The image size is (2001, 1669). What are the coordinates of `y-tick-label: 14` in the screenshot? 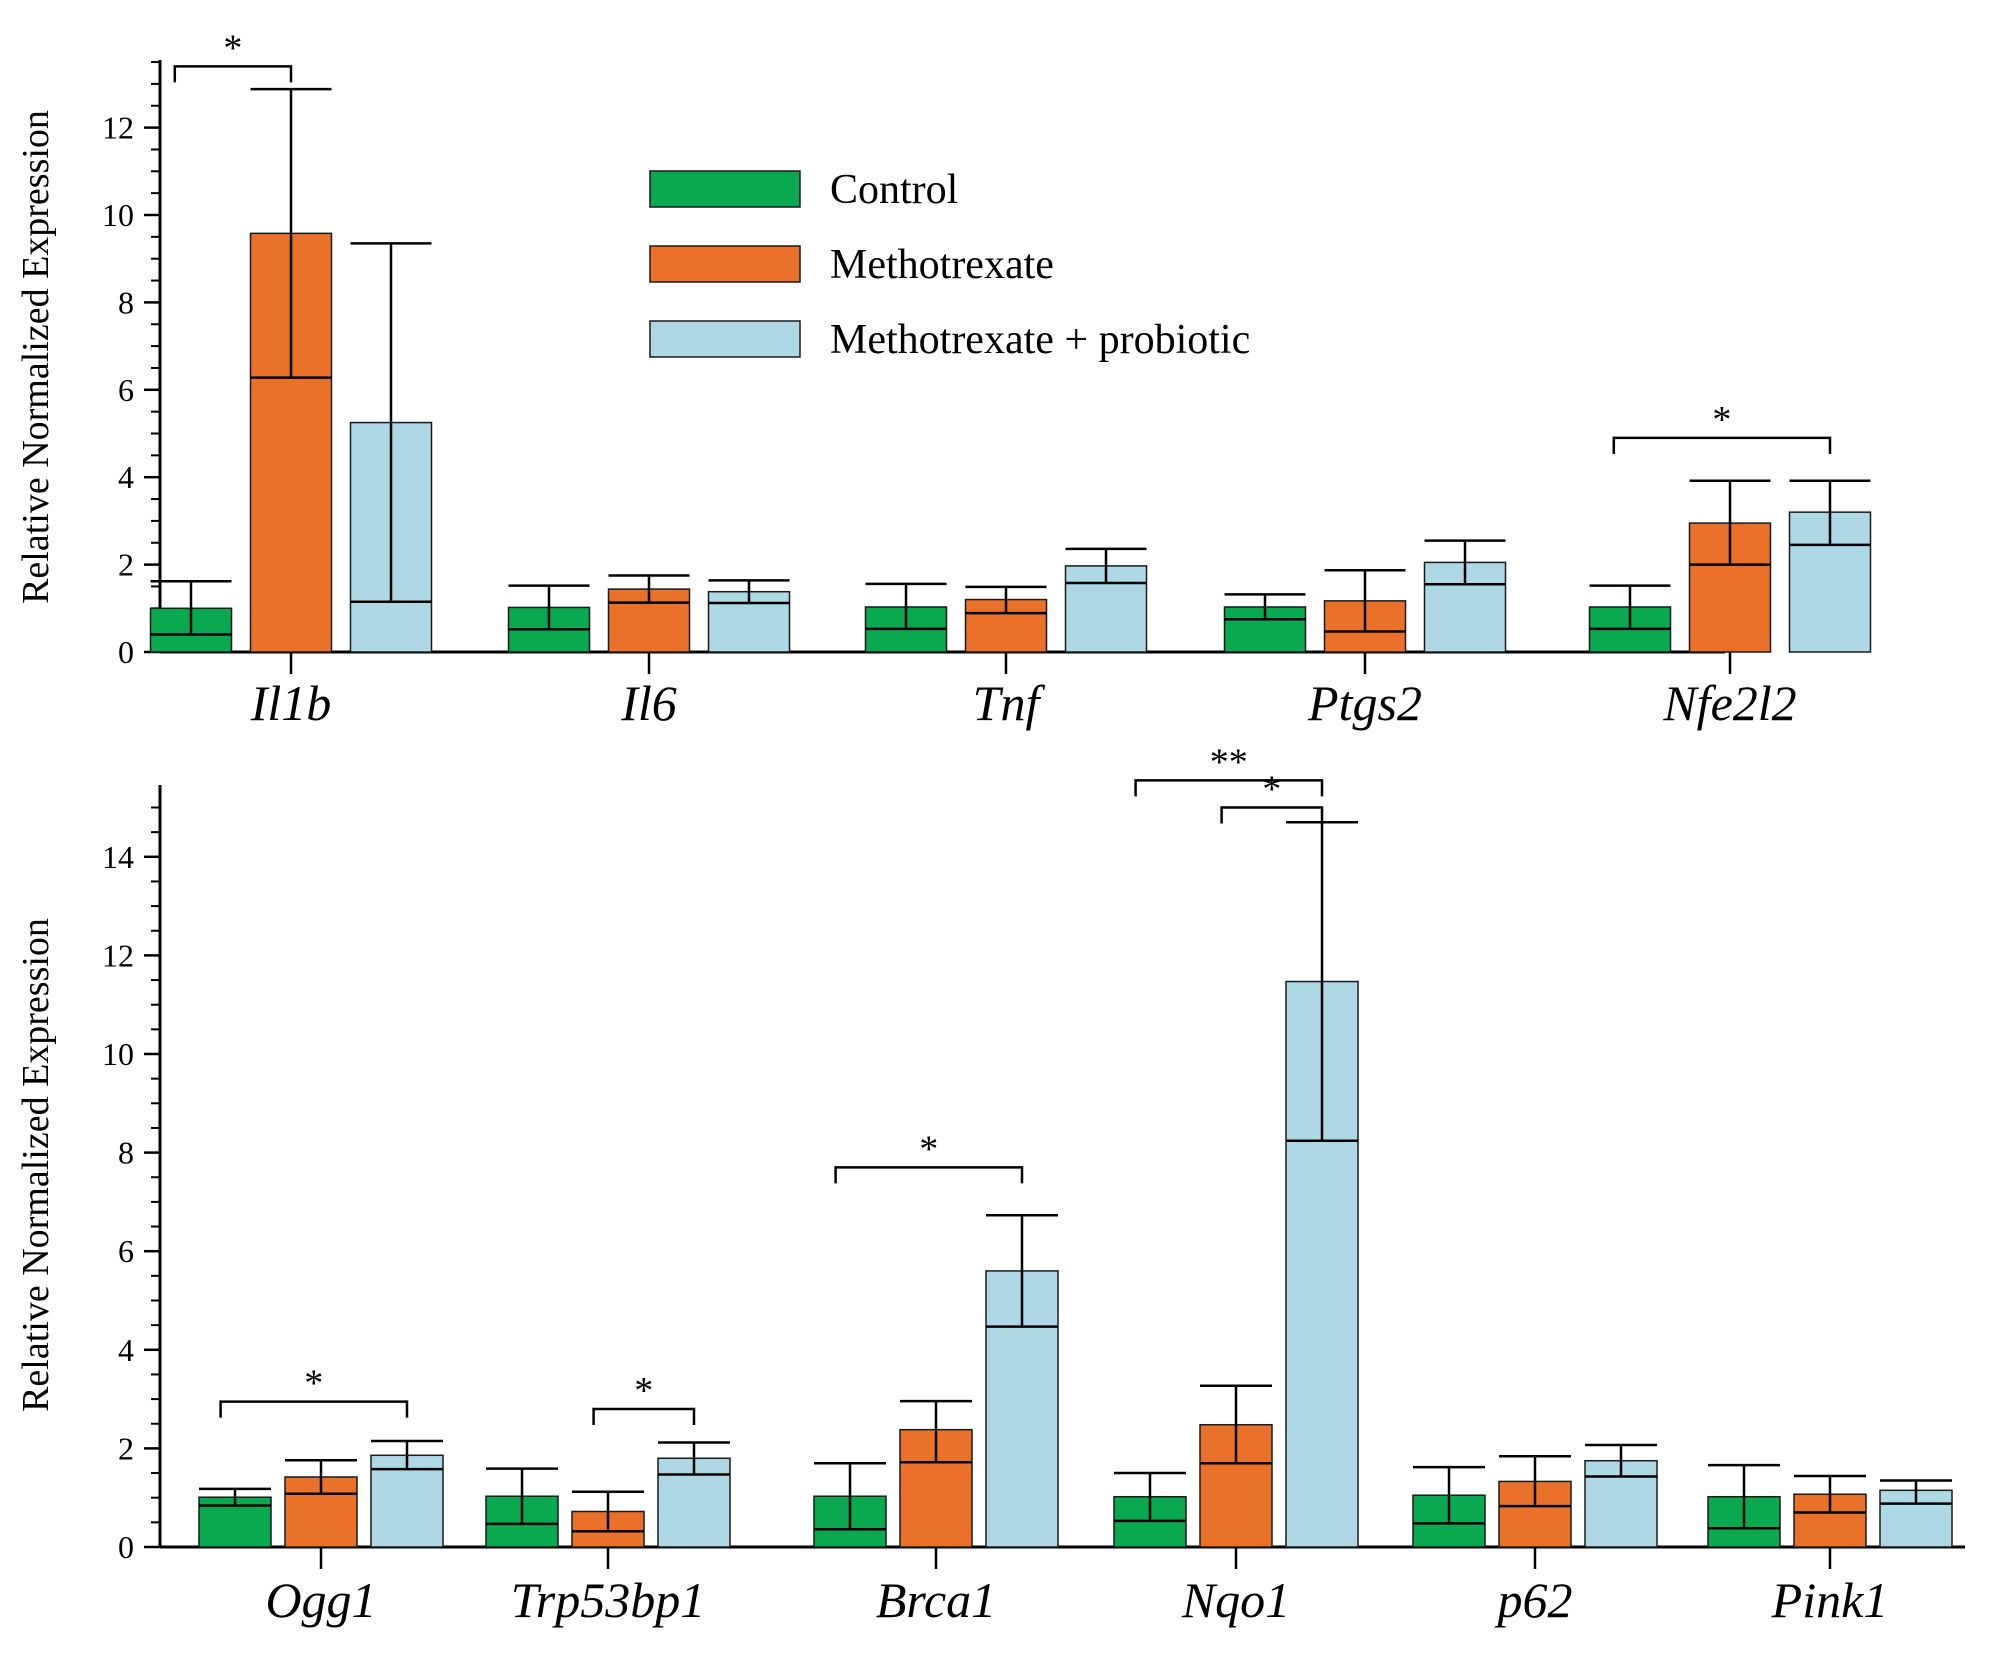 It's located at (118, 857).